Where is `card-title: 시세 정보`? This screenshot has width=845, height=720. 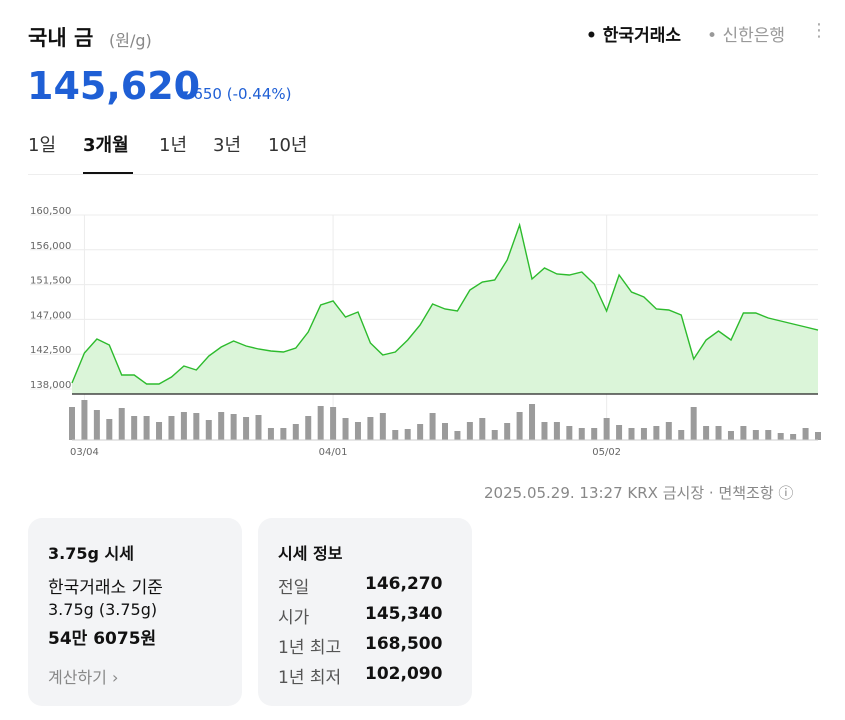 card-title: 시세 정보 is located at coordinates (310, 553).